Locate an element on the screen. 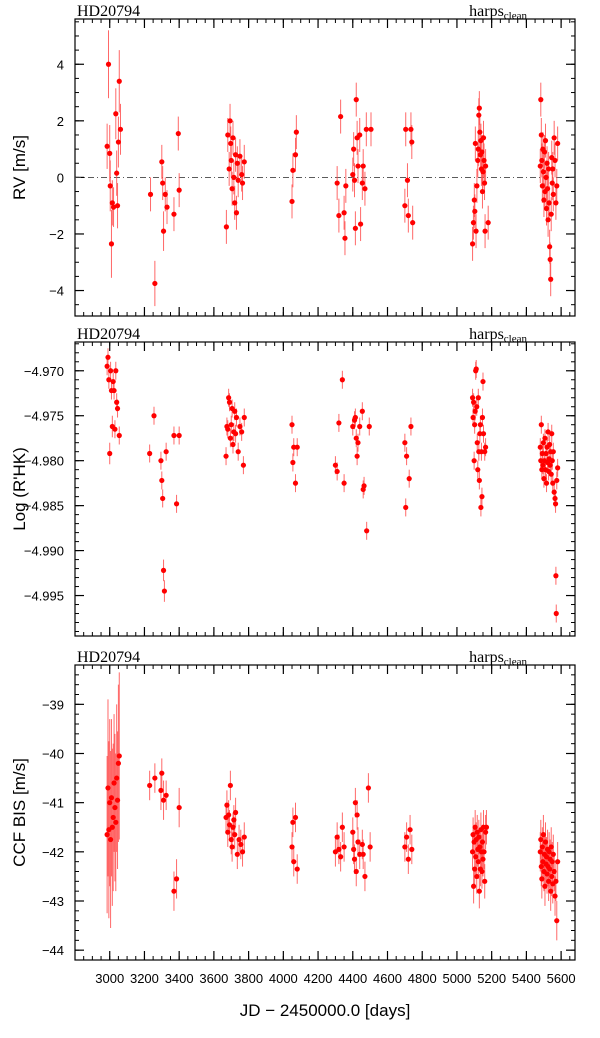 The height and width of the screenshot is (1038, 600). x-tick-label: 4600 is located at coordinates (387, 978).